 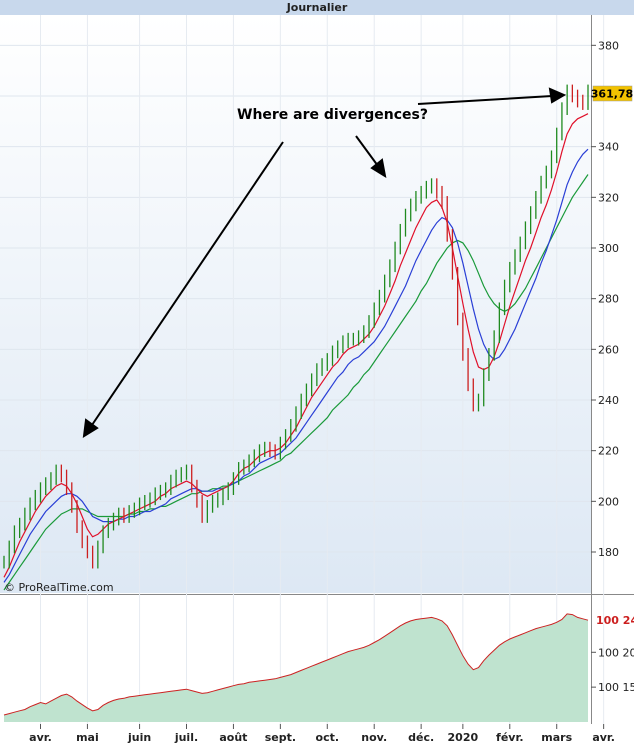 What do you see at coordinates (187, 283) in the screenshot?
I see `arrow-to-april-high` at bounding box center [187, 283].